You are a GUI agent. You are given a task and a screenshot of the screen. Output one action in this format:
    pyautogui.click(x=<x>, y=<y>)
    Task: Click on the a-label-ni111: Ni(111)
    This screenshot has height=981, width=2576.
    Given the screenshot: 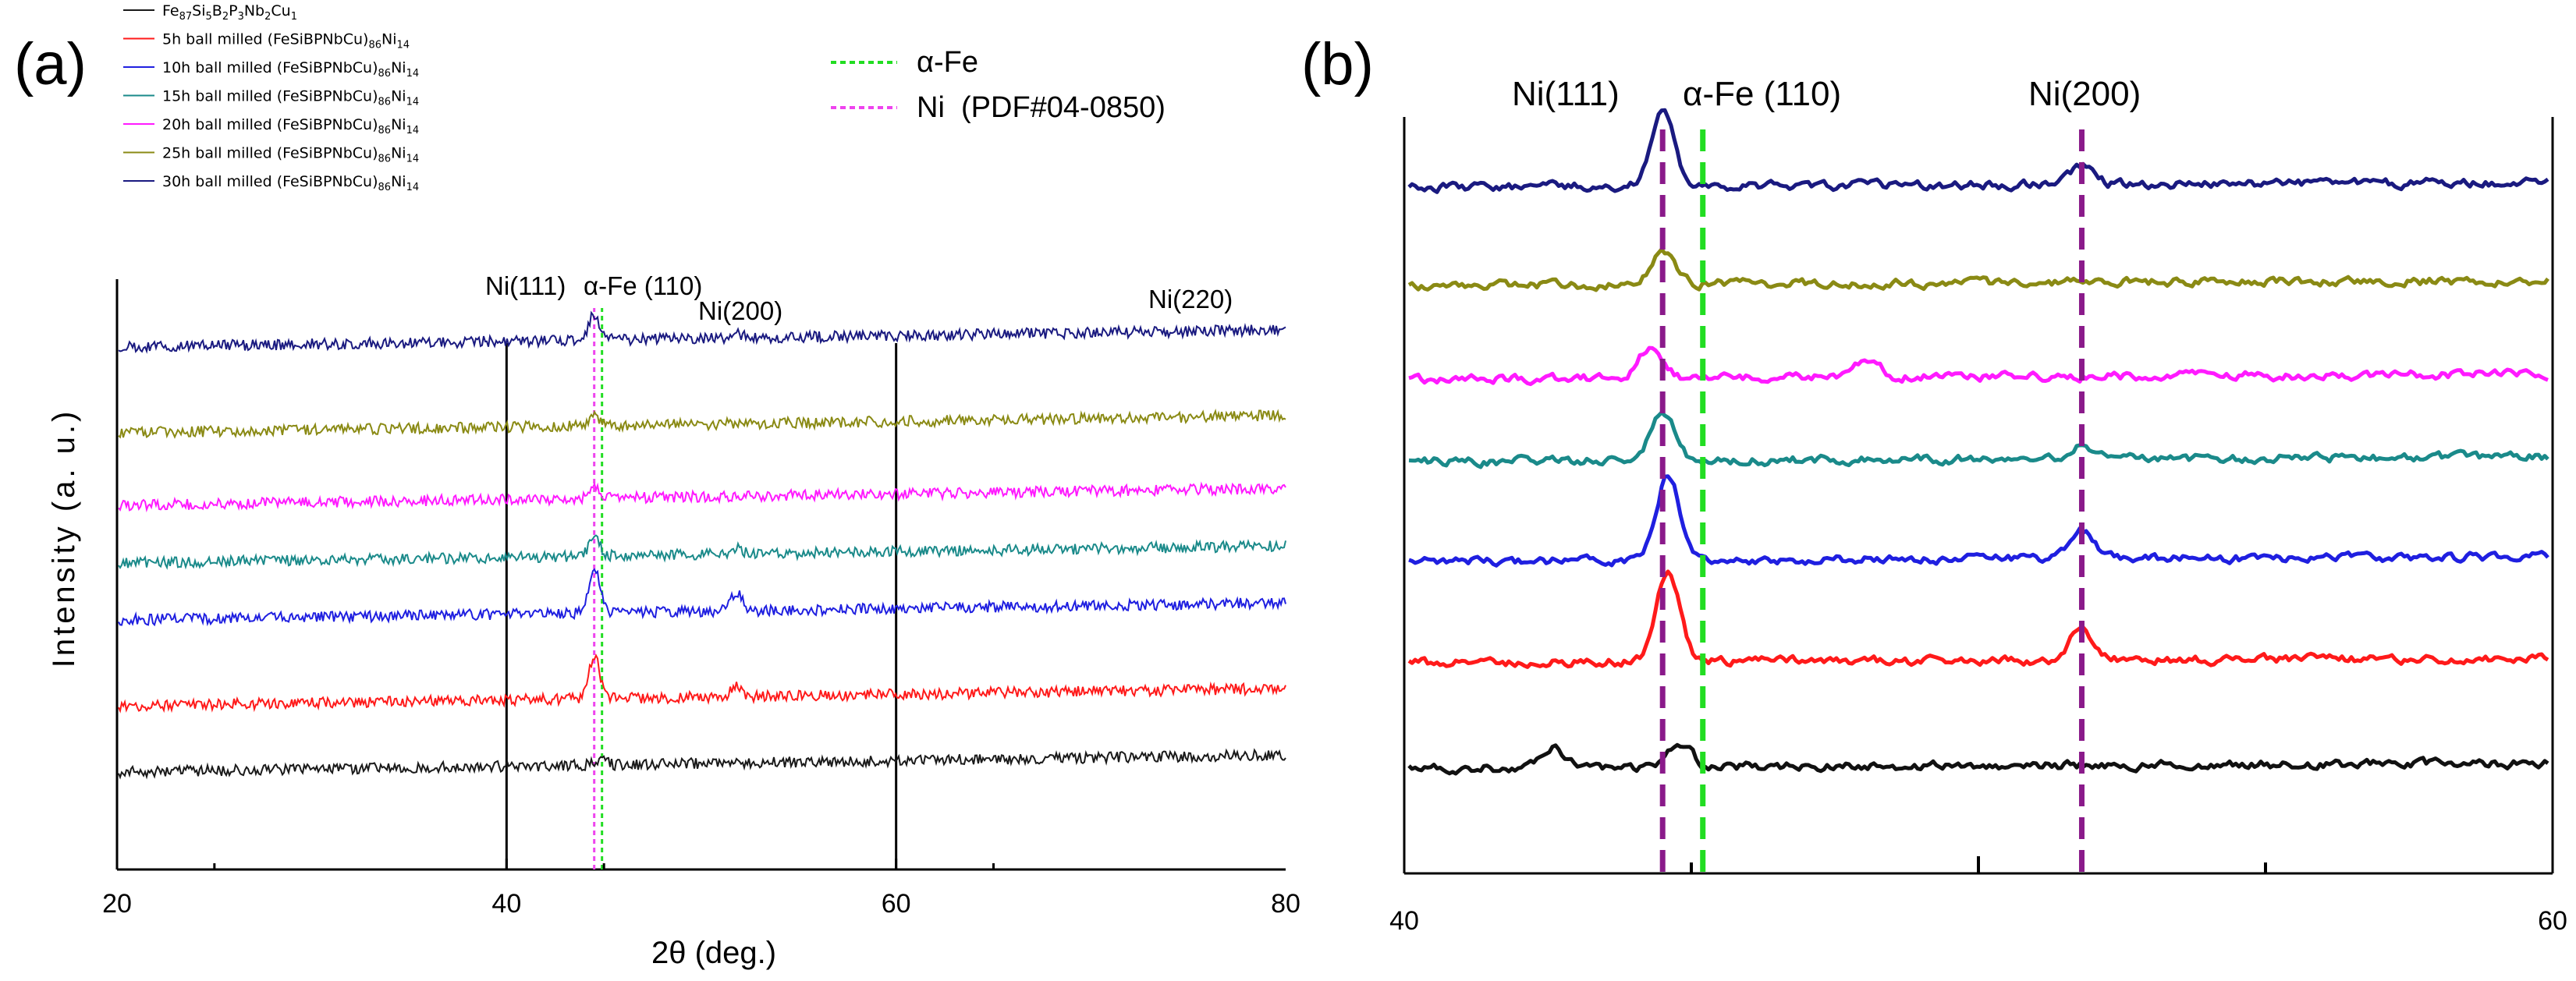 What is the action you would take?
    pyautogui.click(x=525, y=285)
    